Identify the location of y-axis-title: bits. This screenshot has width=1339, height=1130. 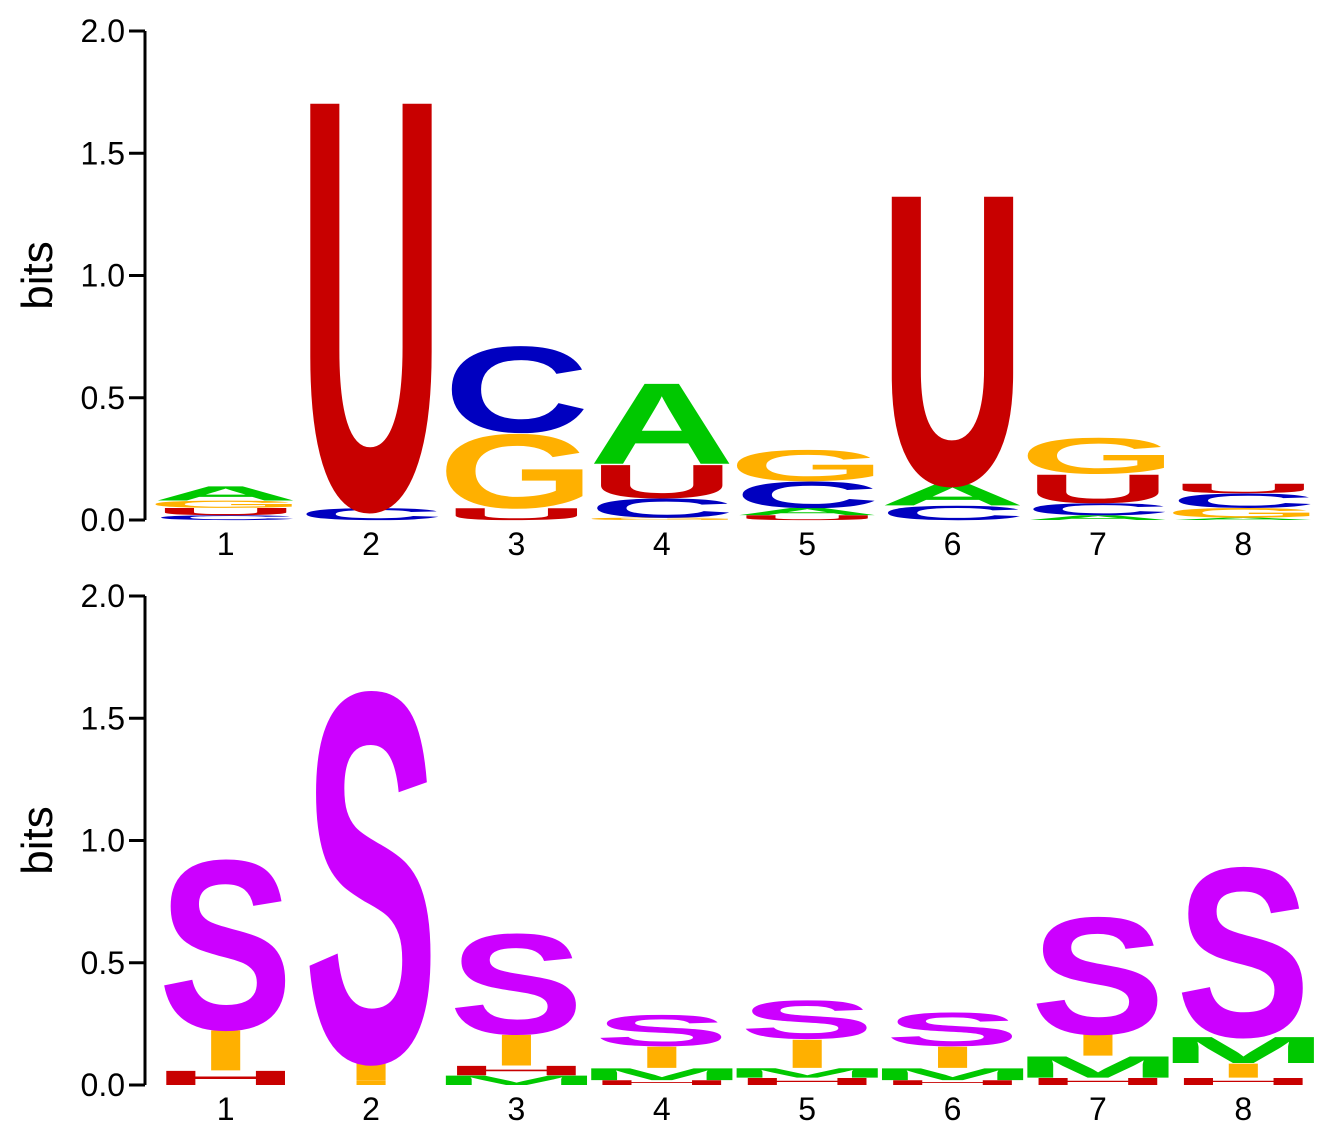
(37, 840).